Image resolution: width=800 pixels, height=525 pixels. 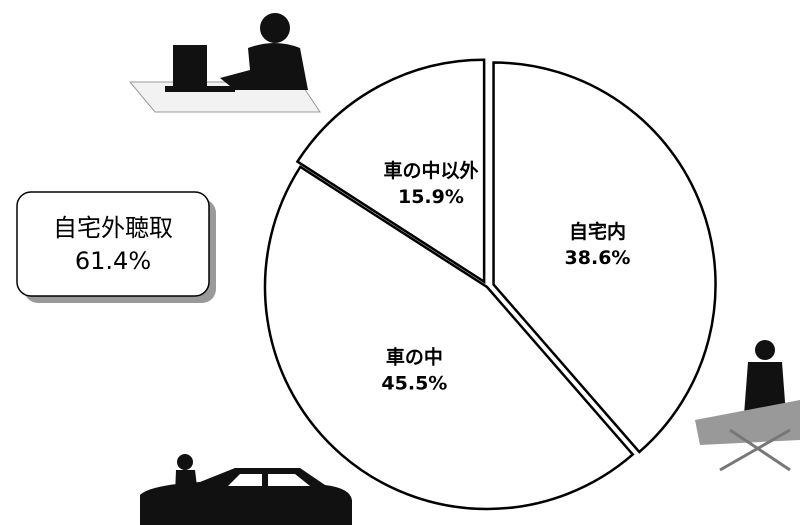 I want to click on slice-value: 38.6%, so click(x=598, y=258).